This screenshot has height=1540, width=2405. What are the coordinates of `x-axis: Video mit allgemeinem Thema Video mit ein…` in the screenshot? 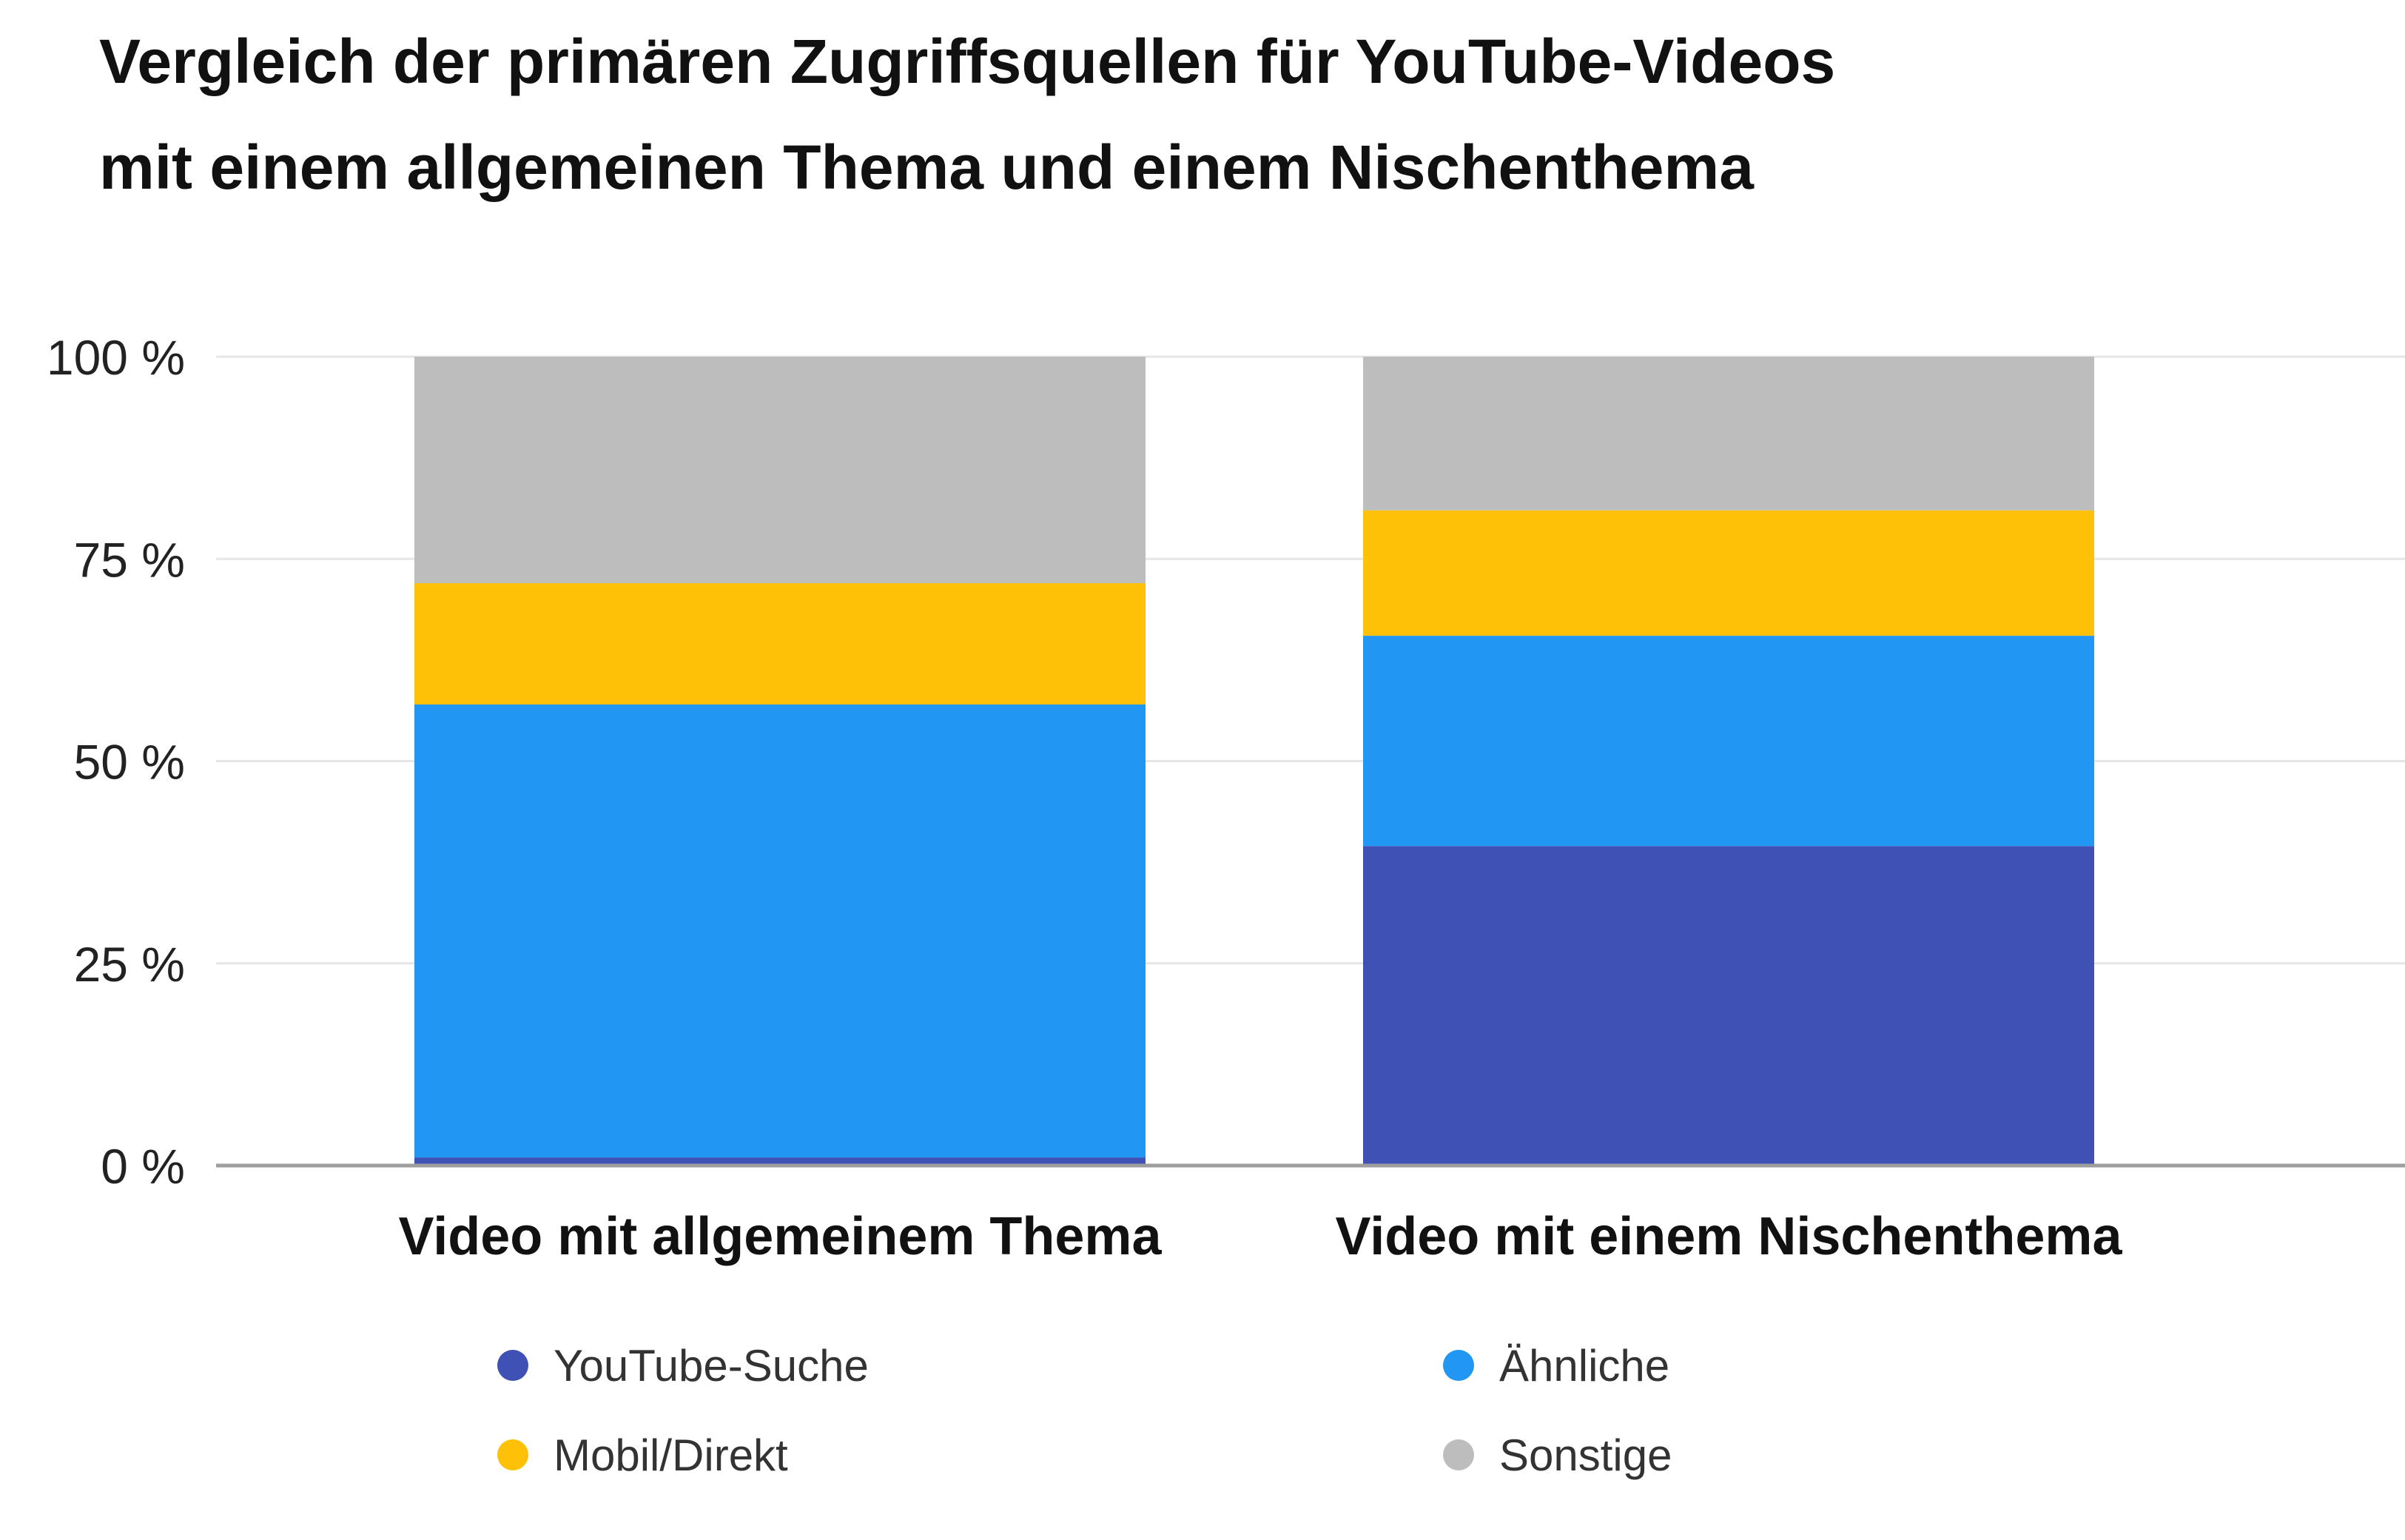 It's located at (1261, 1236).